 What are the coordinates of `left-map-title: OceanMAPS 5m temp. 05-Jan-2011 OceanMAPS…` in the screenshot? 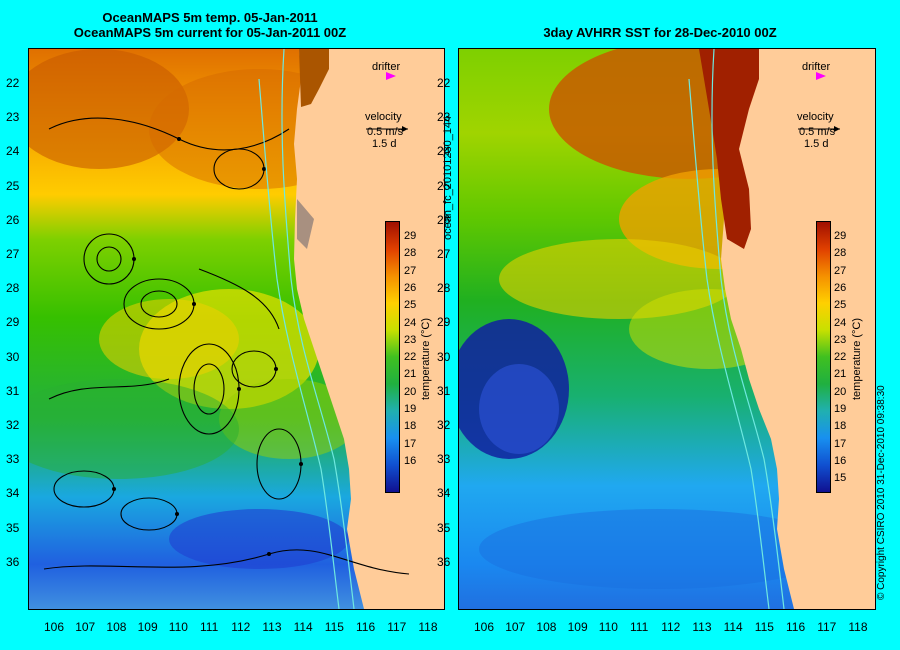 It's located at (210, 25).